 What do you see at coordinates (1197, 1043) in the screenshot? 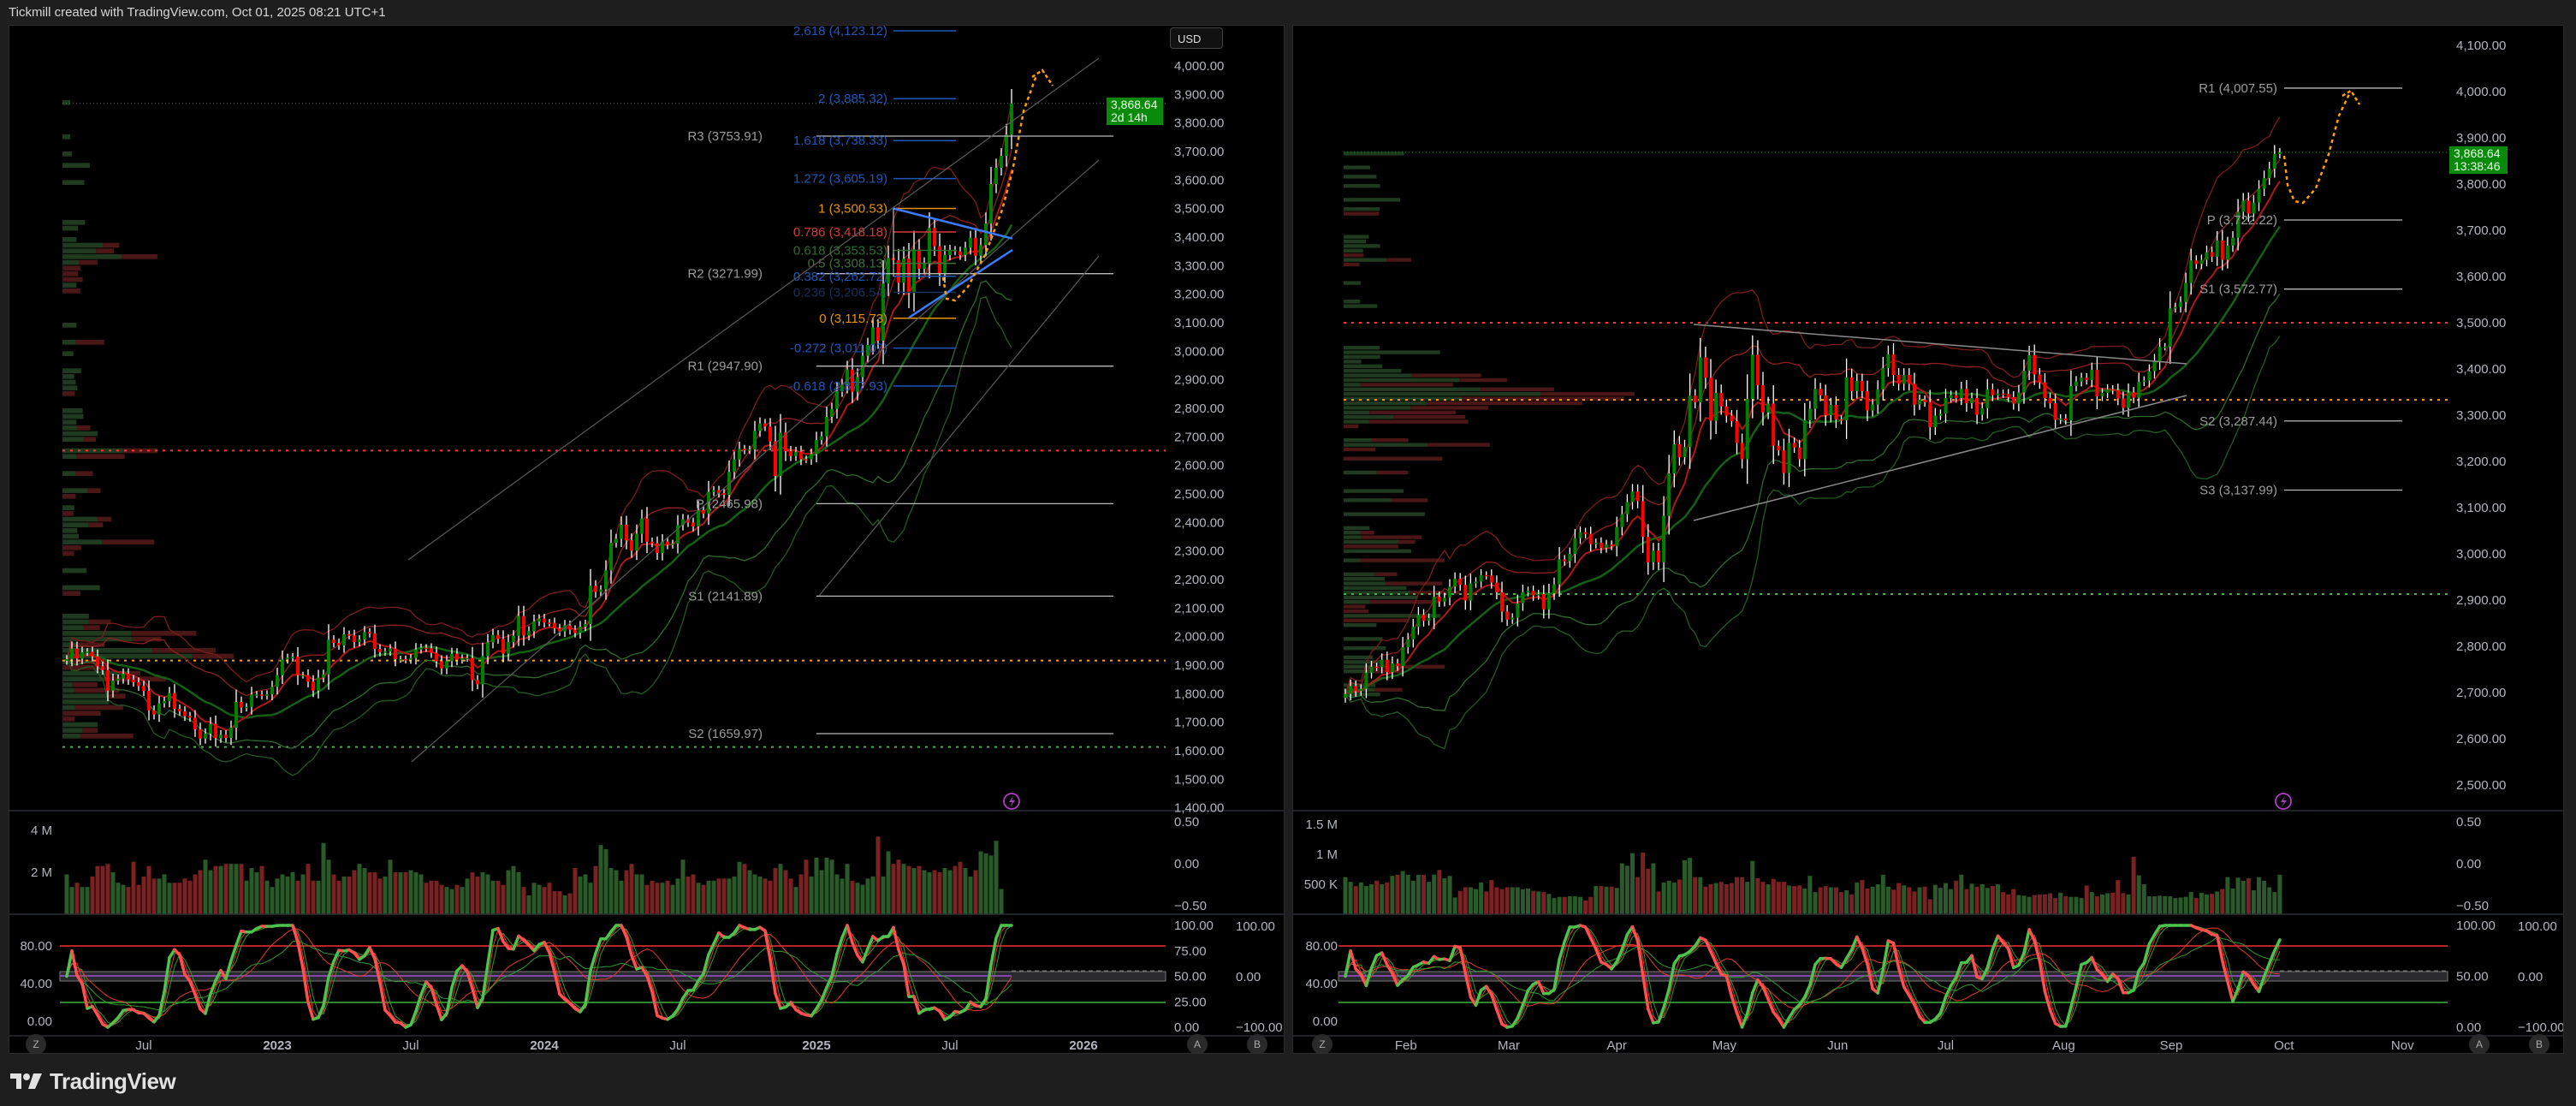
I see `auto-scale-button: A` at bounding box center [1197, 1043].